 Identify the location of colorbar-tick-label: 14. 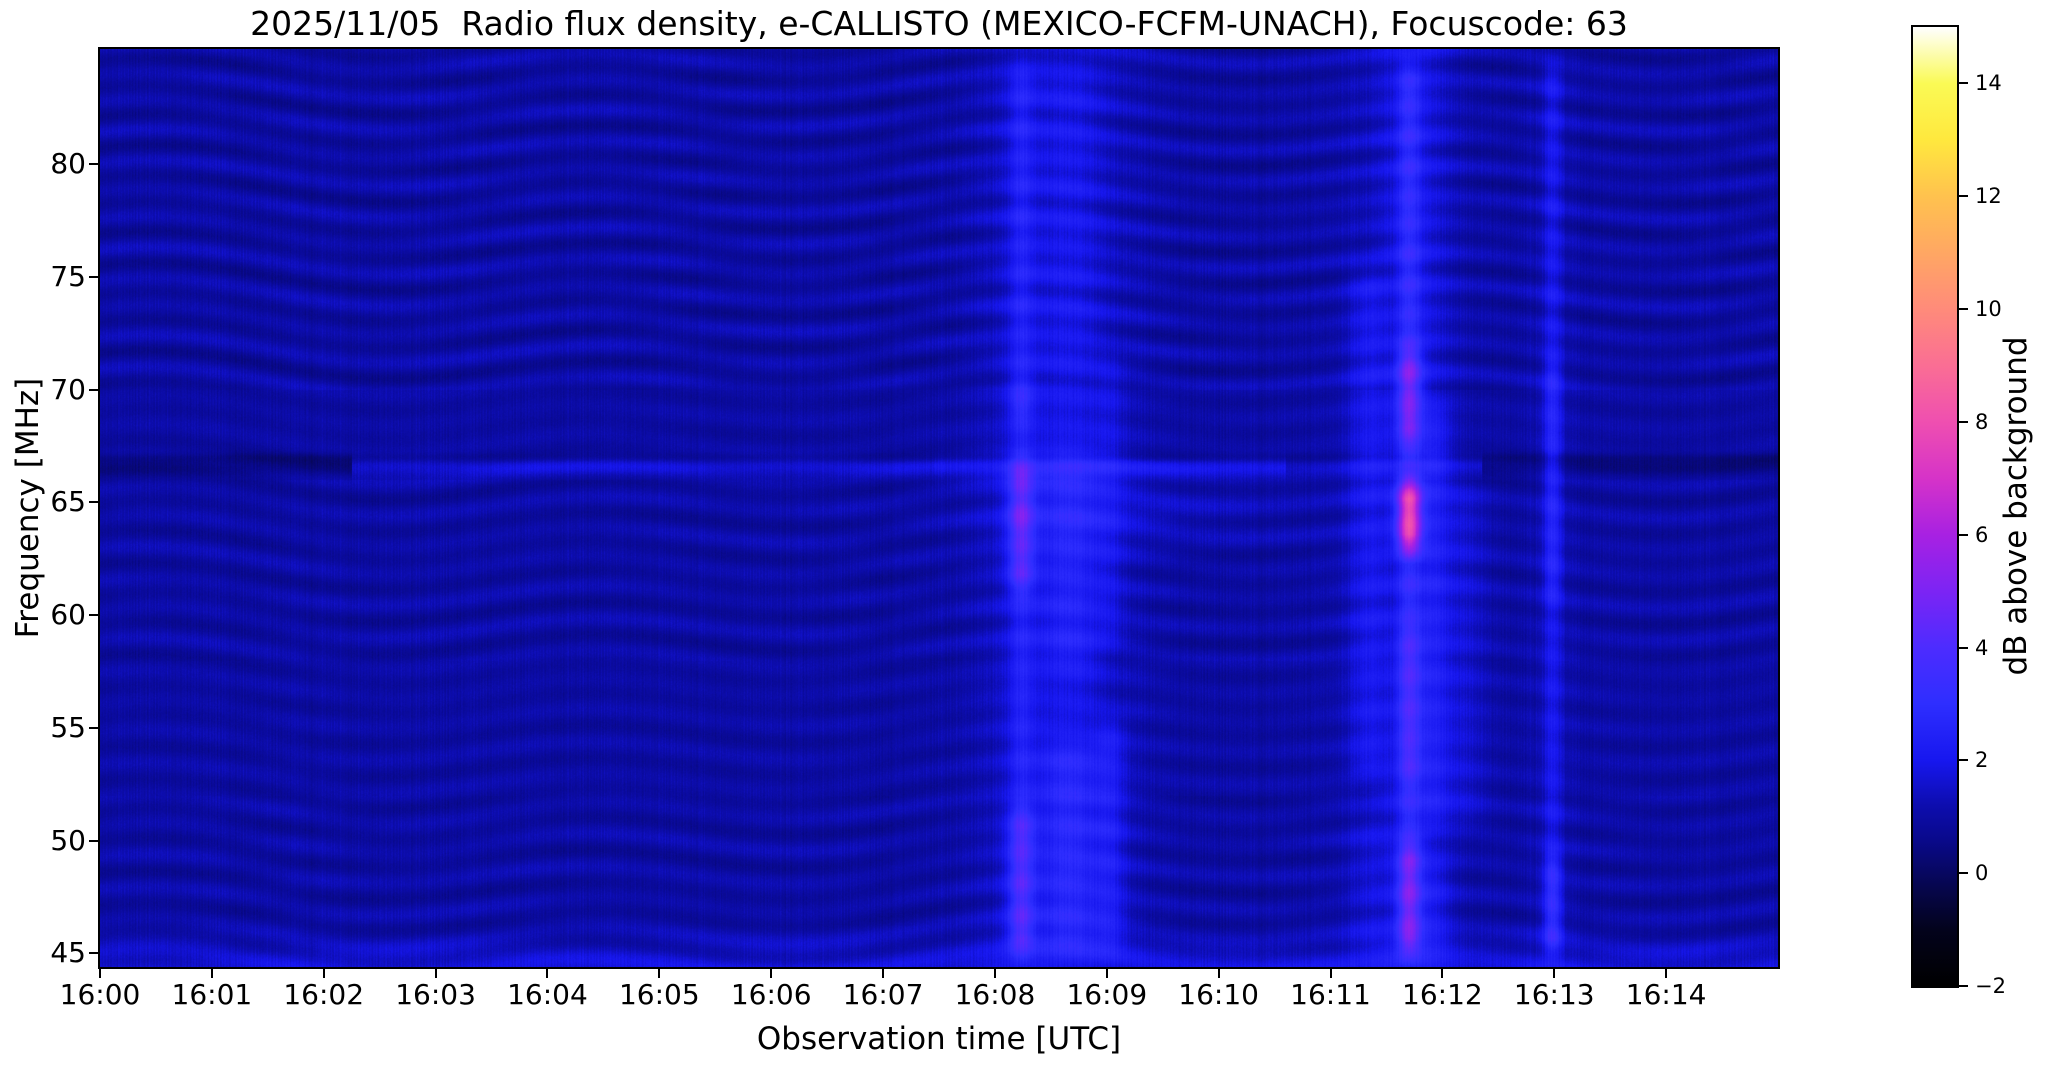
(1988, 83).